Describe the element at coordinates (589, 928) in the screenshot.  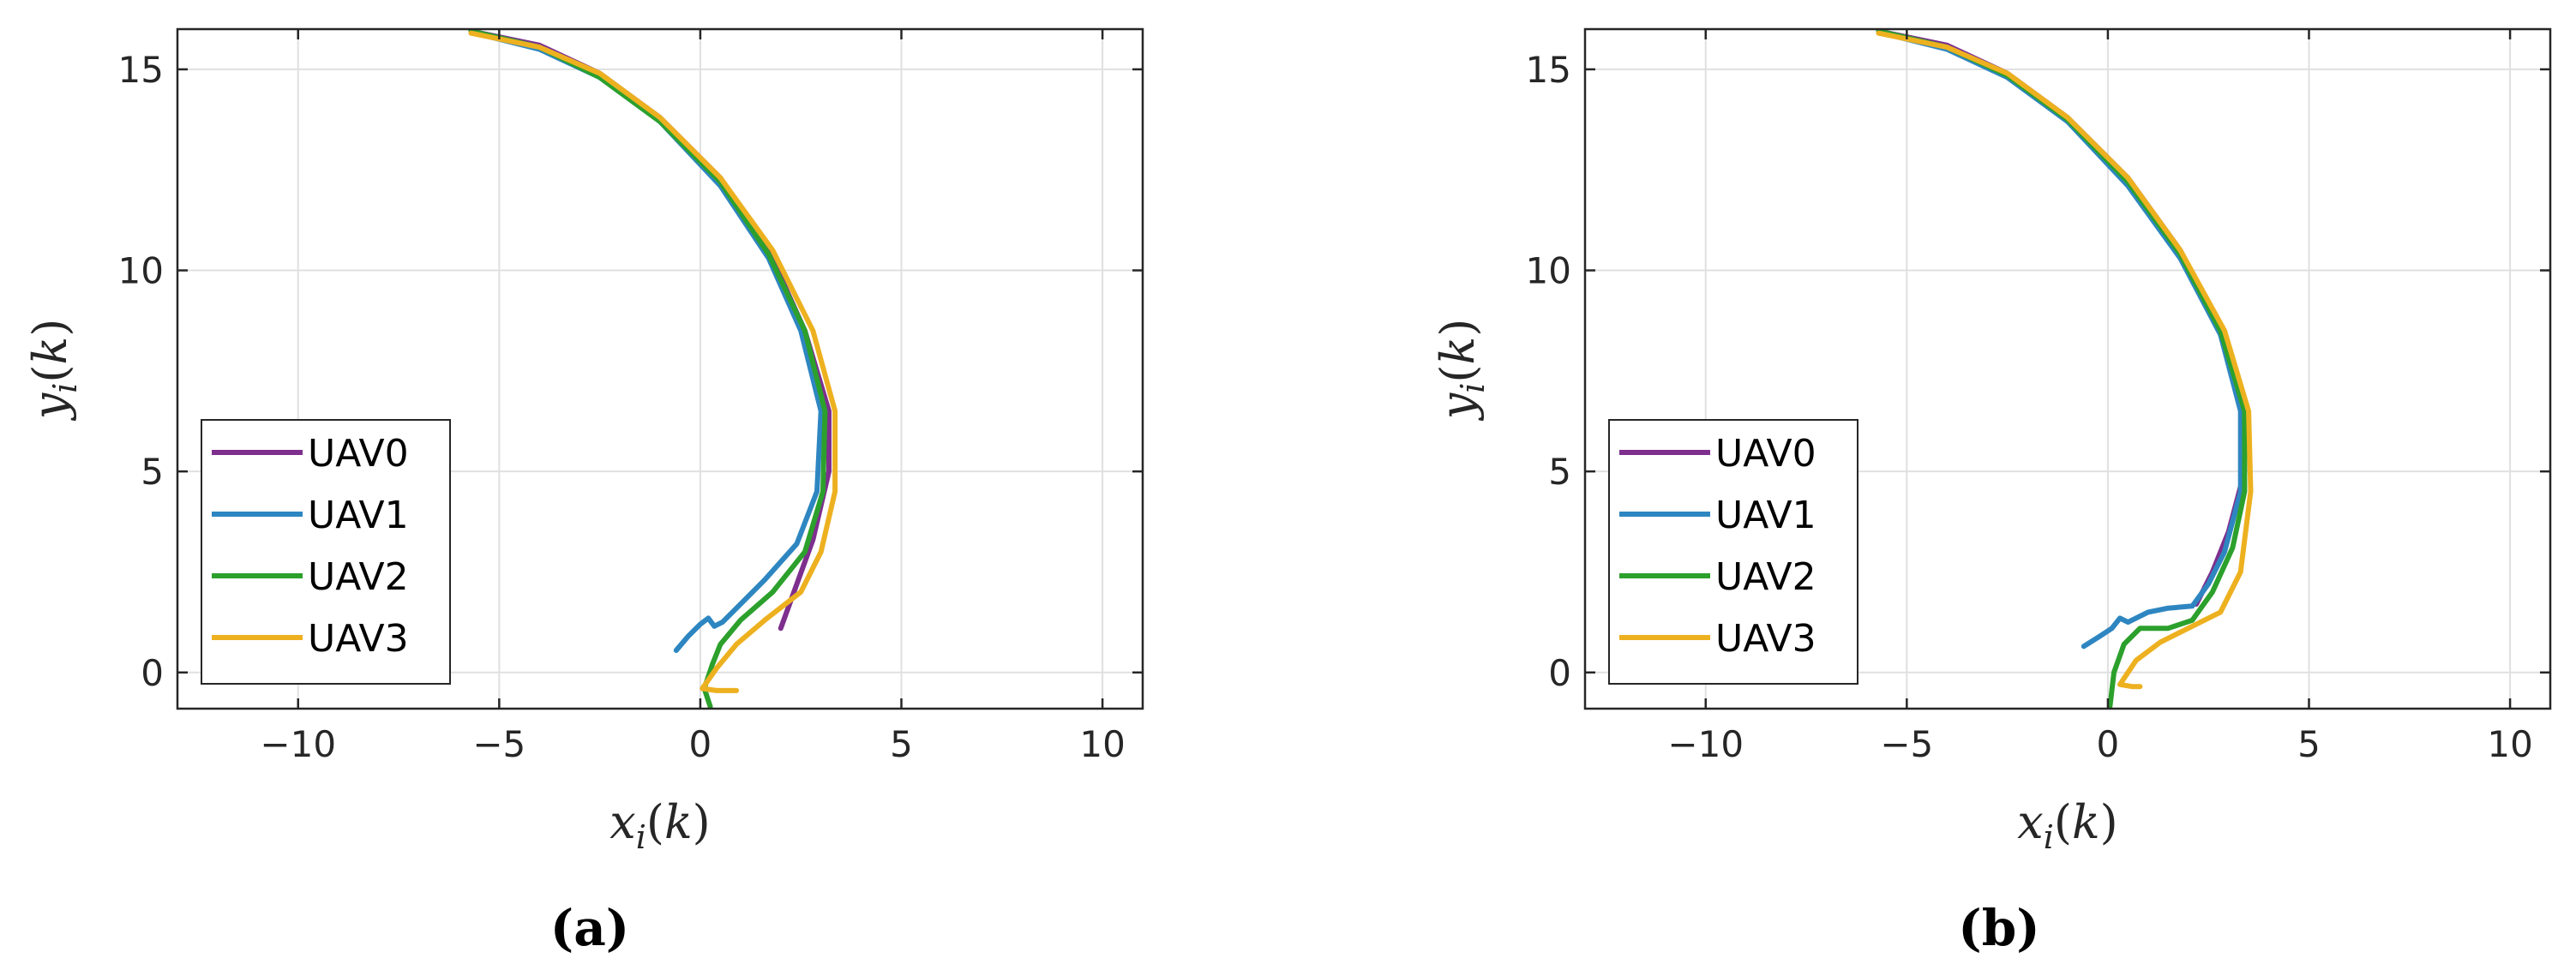
I see `panel-label-a: (a)` at that location.